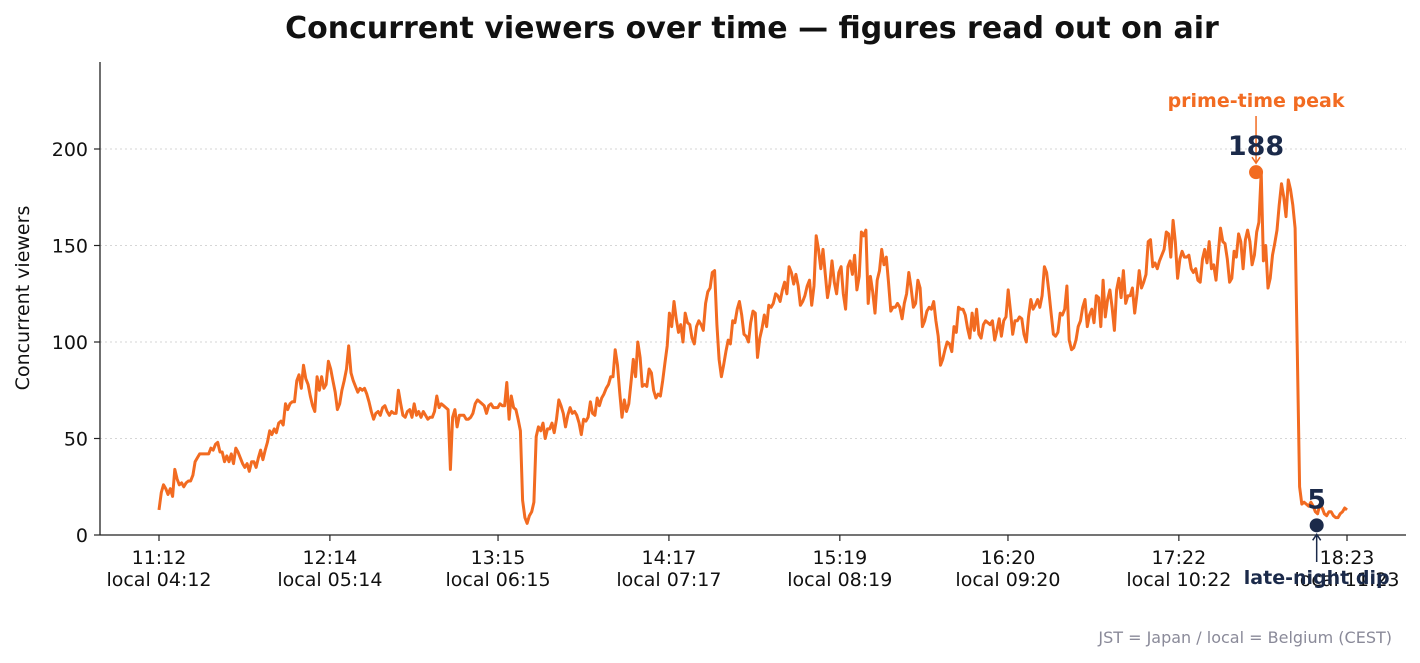  I want to click on dip-value-label: 5, so click(1316, 499).